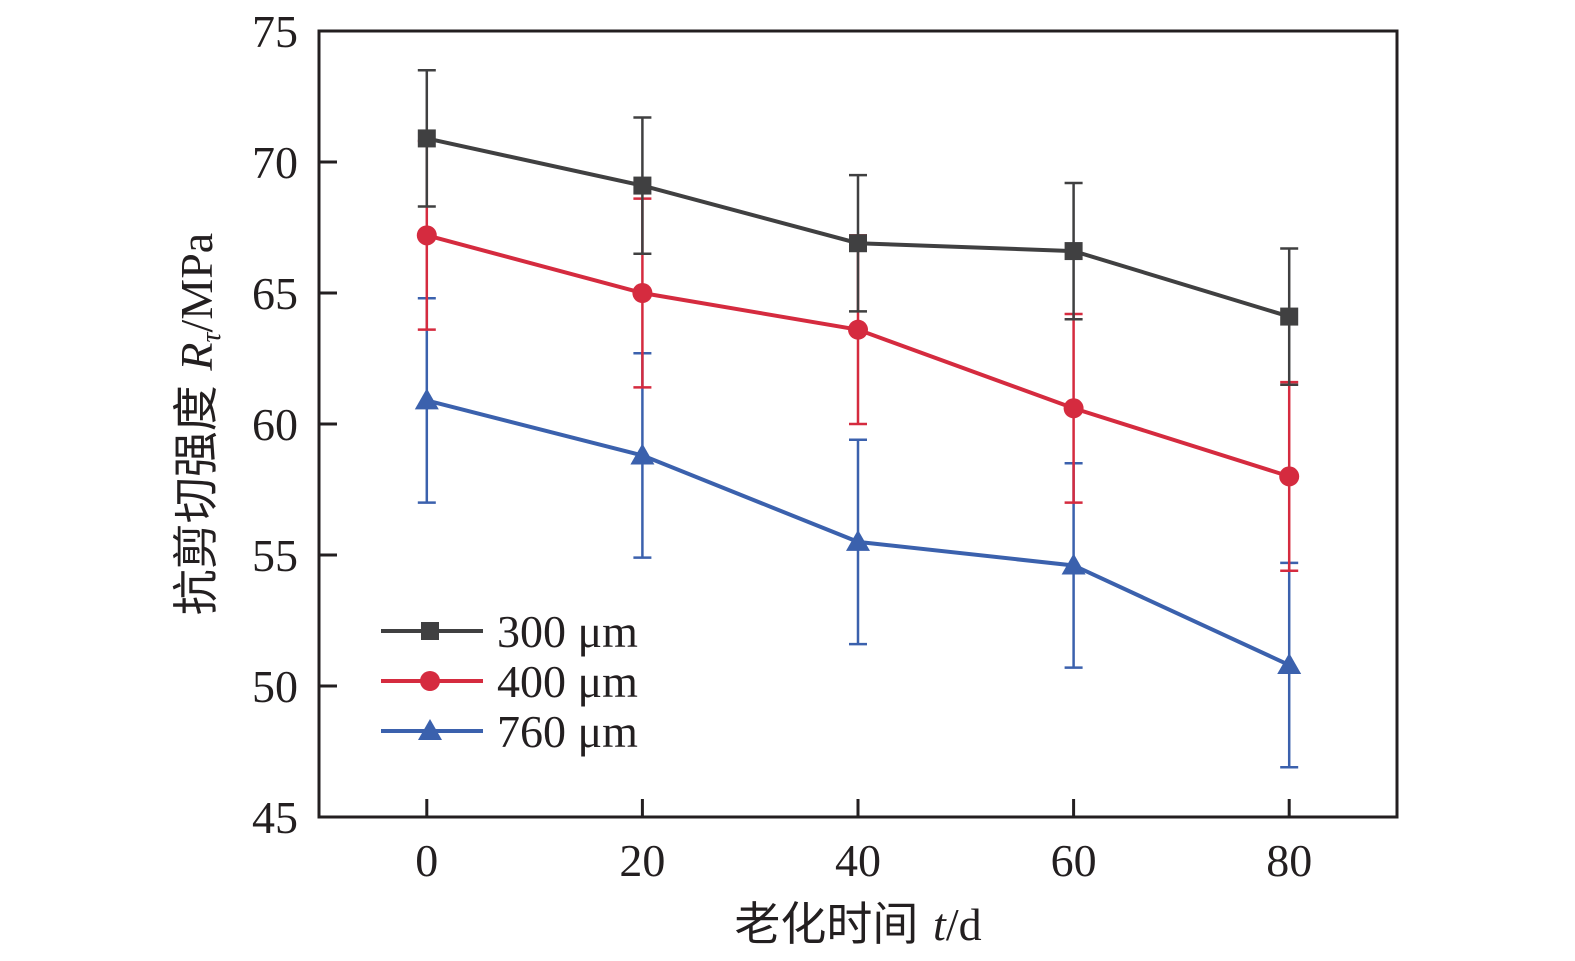 This screenshot has width=1575, height=961. Describe the element at coordinates (567, 731) in the screenshot. I see `legend-label: 760 μm` at that location.